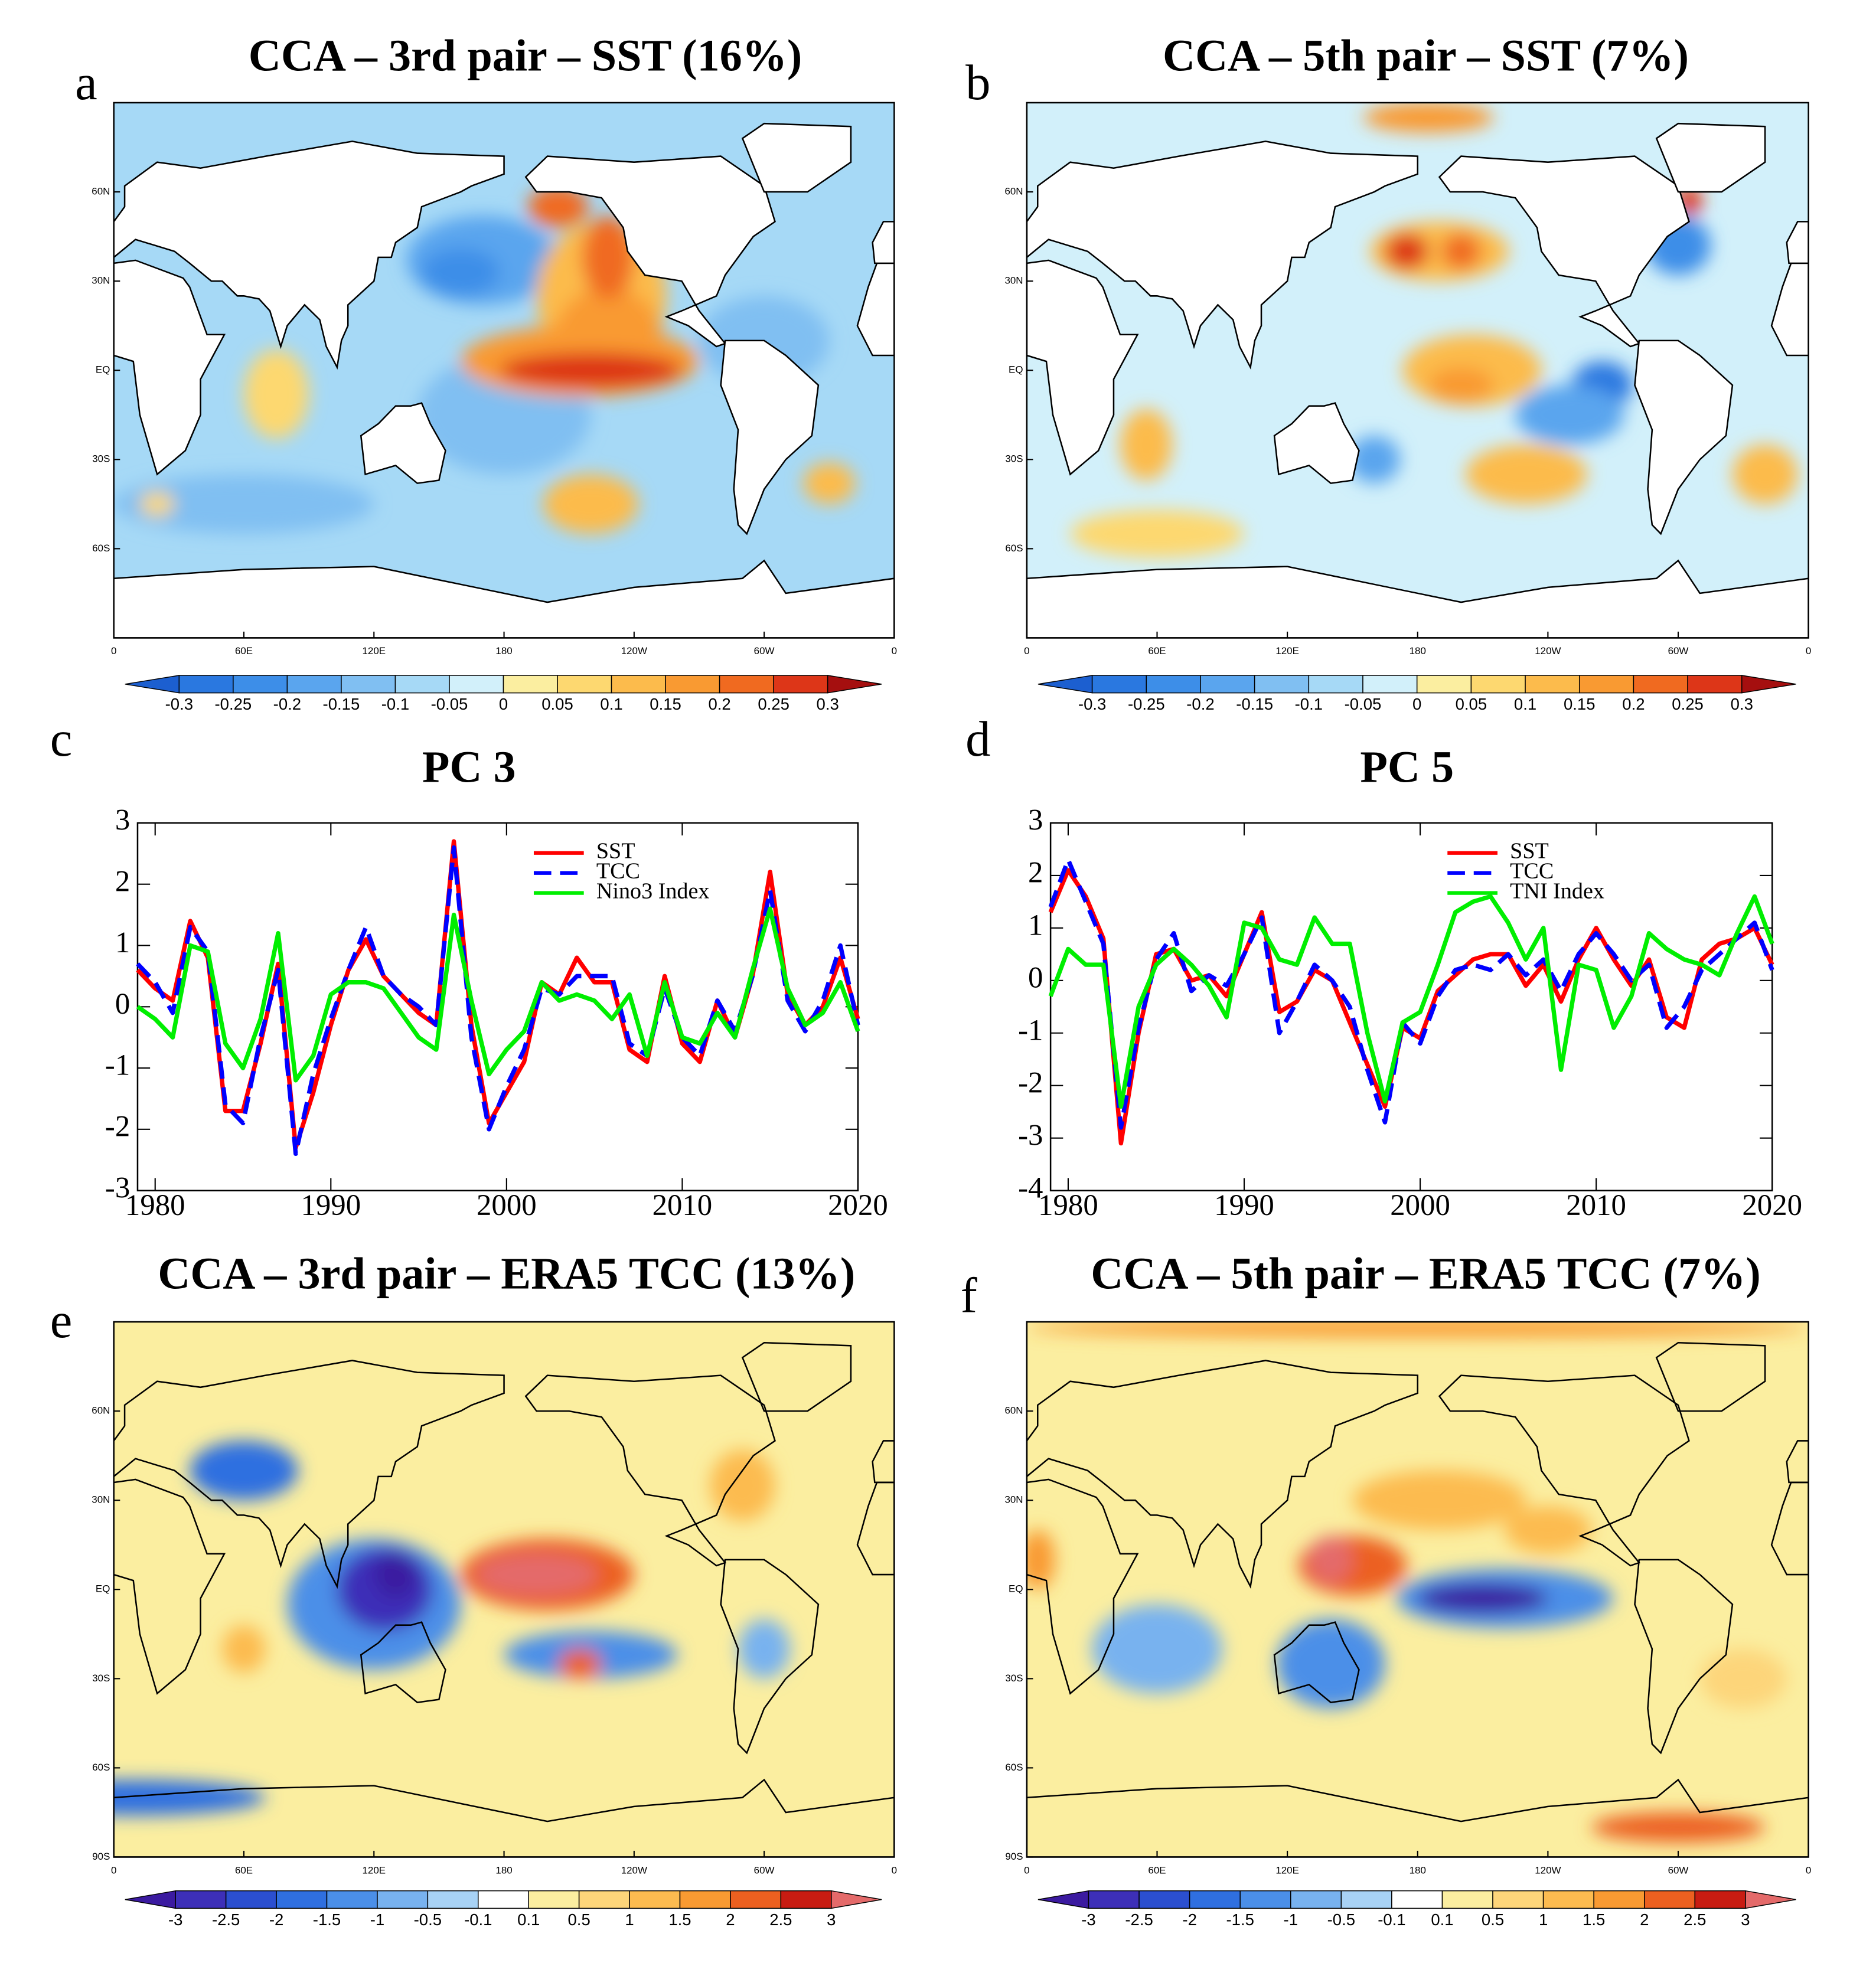 Image resolution: width=1876 pixels, height=1976 pixels. I want to click on plot-frame, so click(1411, 1007).